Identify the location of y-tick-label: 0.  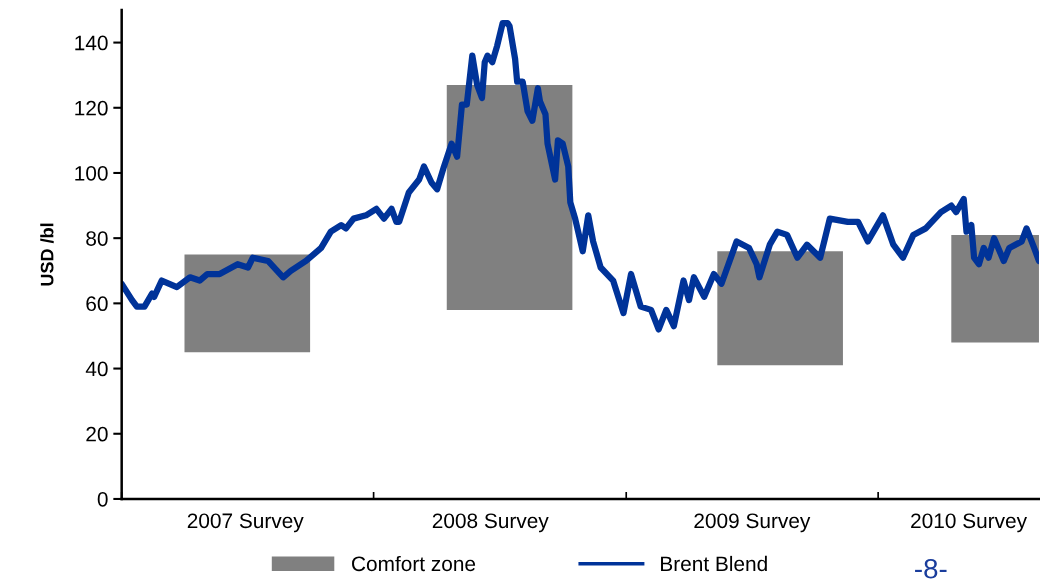
(102, 499).